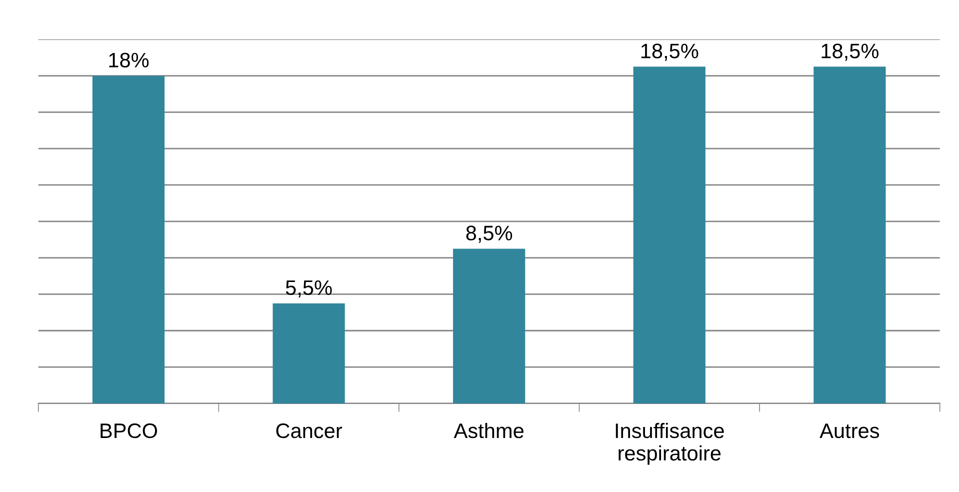 This screenshot has width=959, height=492. I want to click on x-tick-label: Asthme, so click(489, 430).